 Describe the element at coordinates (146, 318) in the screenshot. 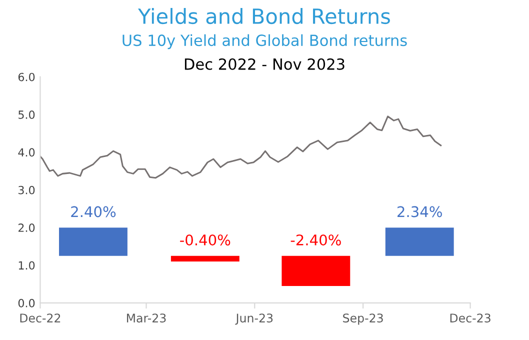

I see `x-tick-label: Mar-23` at that location.